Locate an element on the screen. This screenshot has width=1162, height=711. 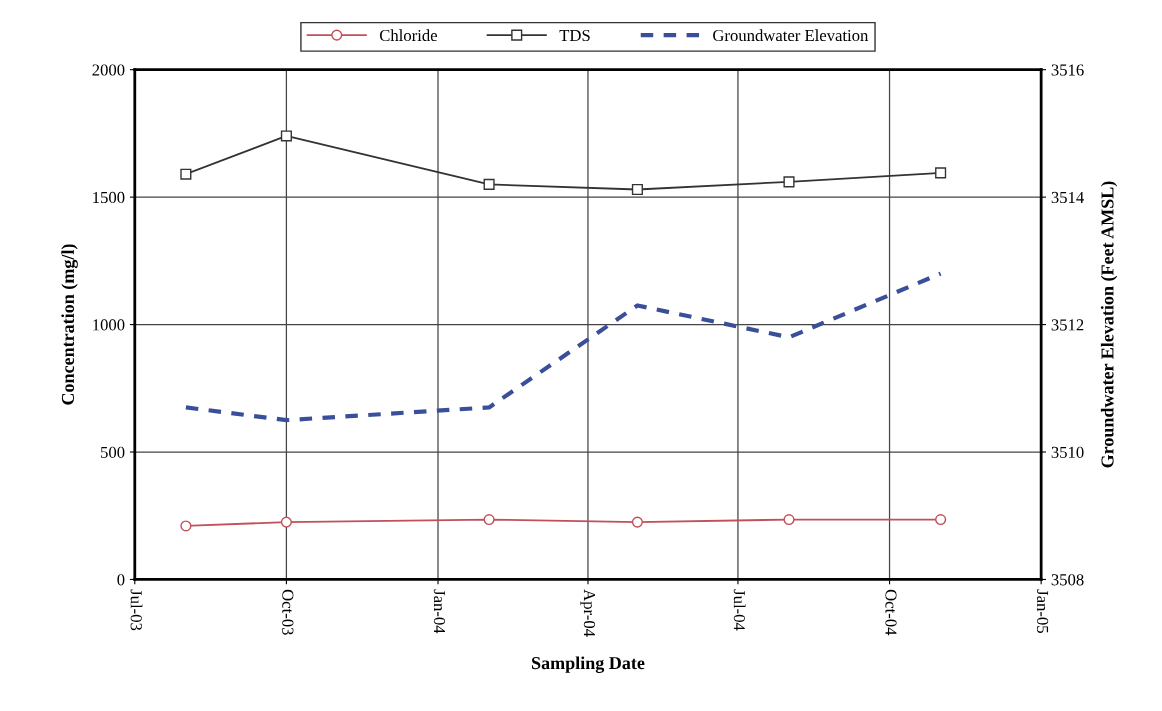
x-tick-label: Jul-03 is located at coordinates (136, 610).